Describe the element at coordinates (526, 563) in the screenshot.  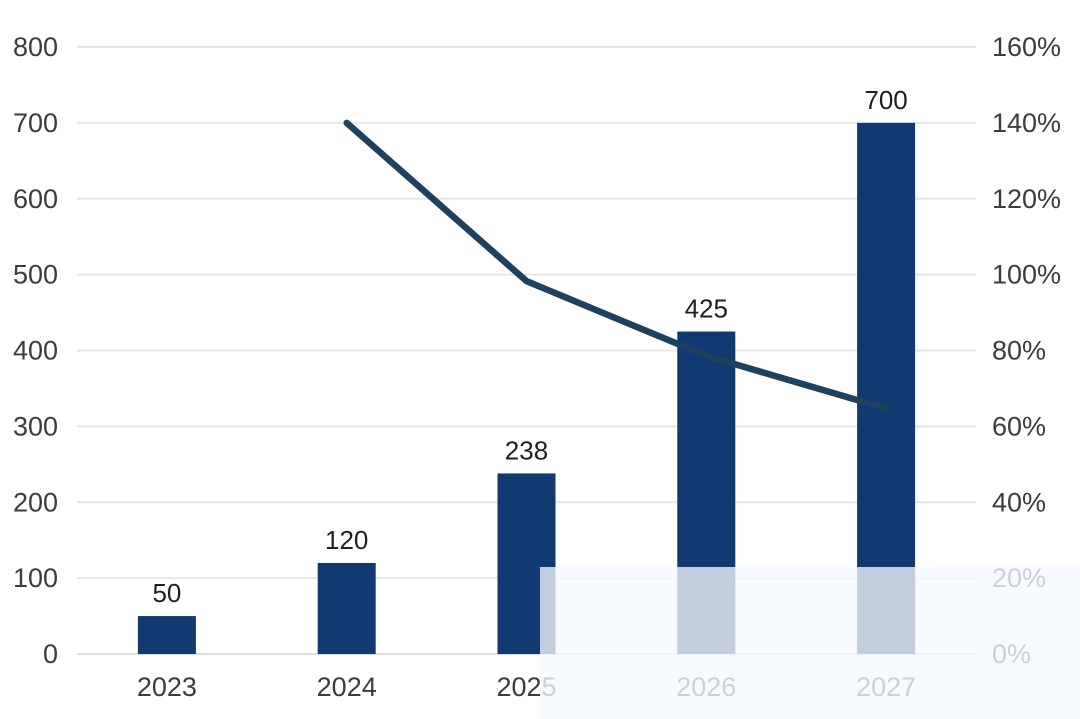
I see `bar-2025` at that location.